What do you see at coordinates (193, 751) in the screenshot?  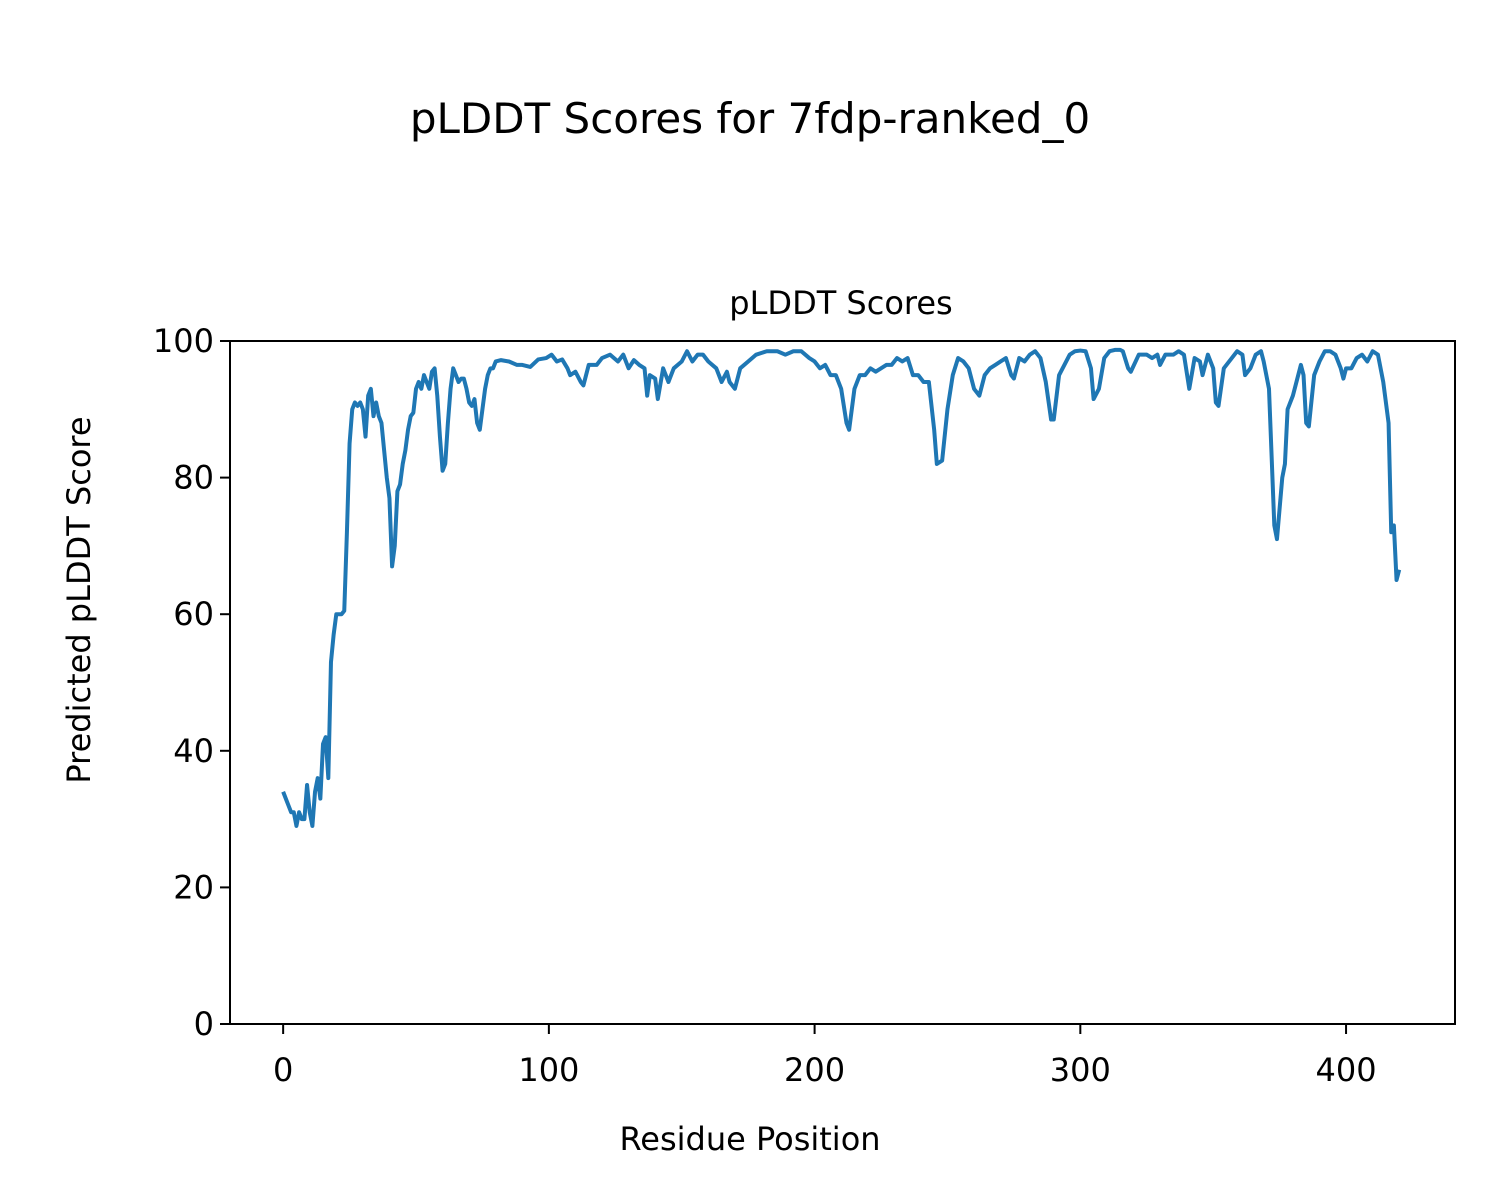 I see `y-tick-label: 40` at bounding box center [193, 751].